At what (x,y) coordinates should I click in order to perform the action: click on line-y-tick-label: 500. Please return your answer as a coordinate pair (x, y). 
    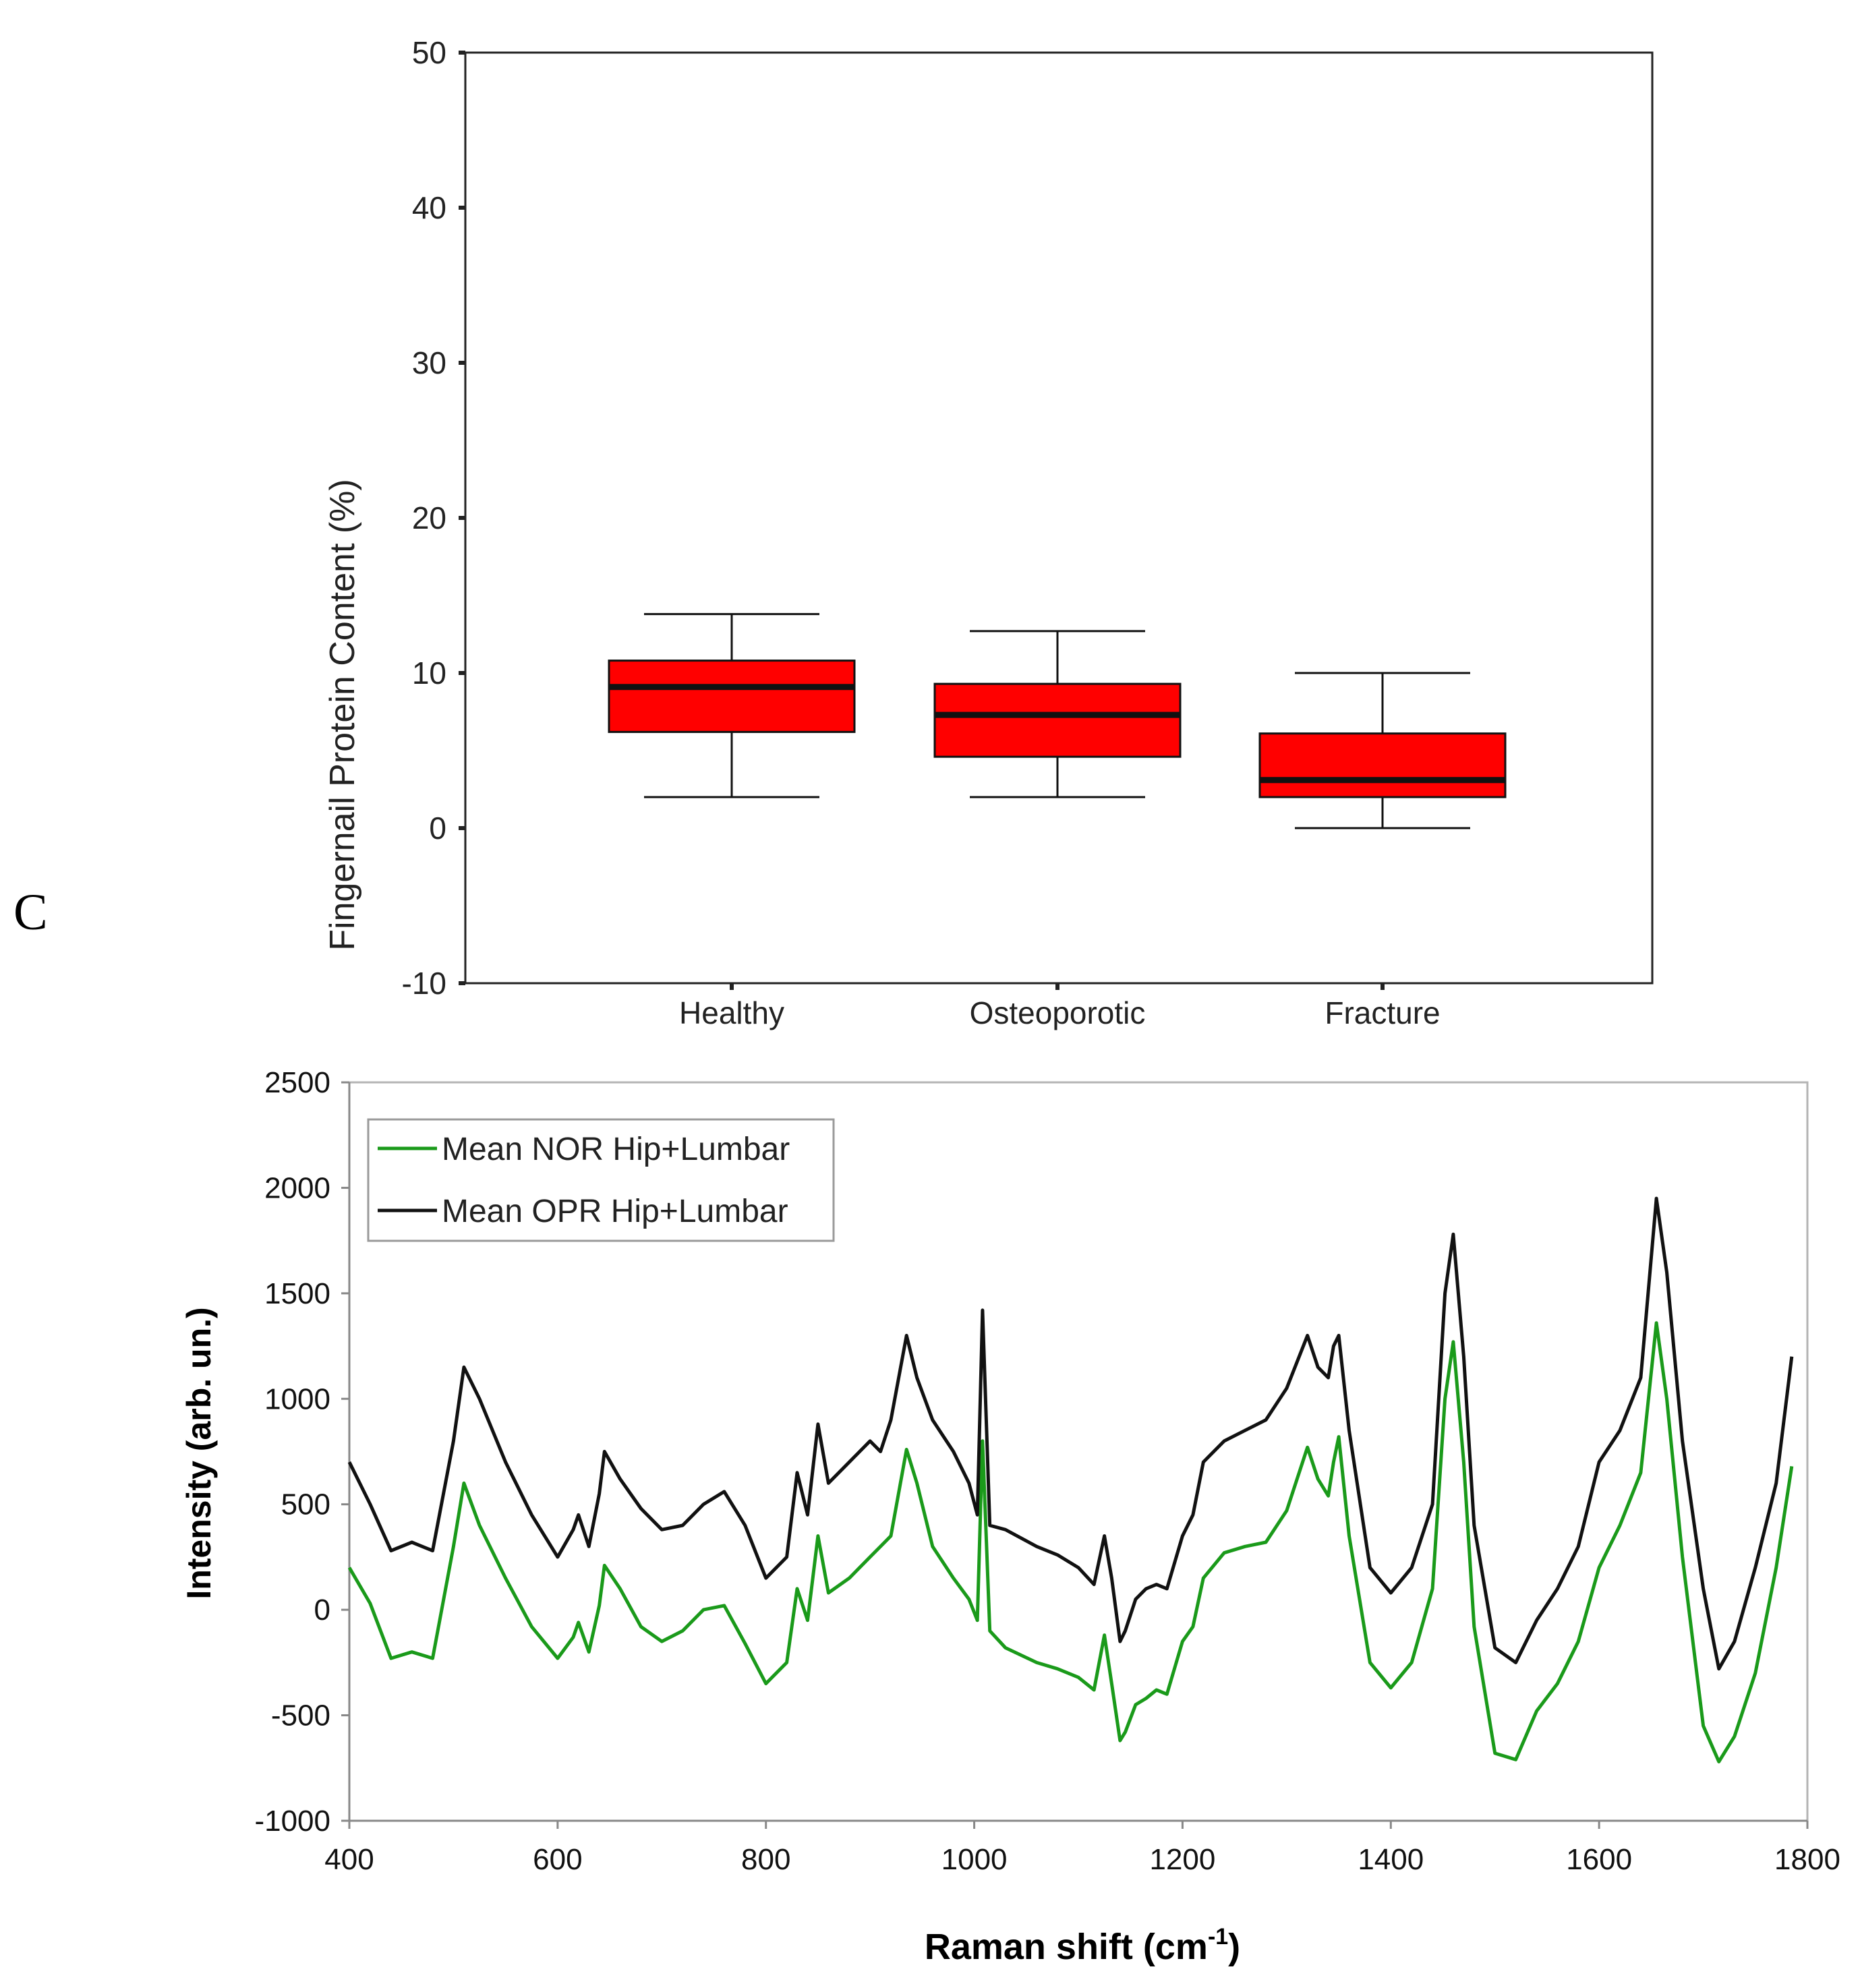
    Looking at the image, I should click on (305, 1505).